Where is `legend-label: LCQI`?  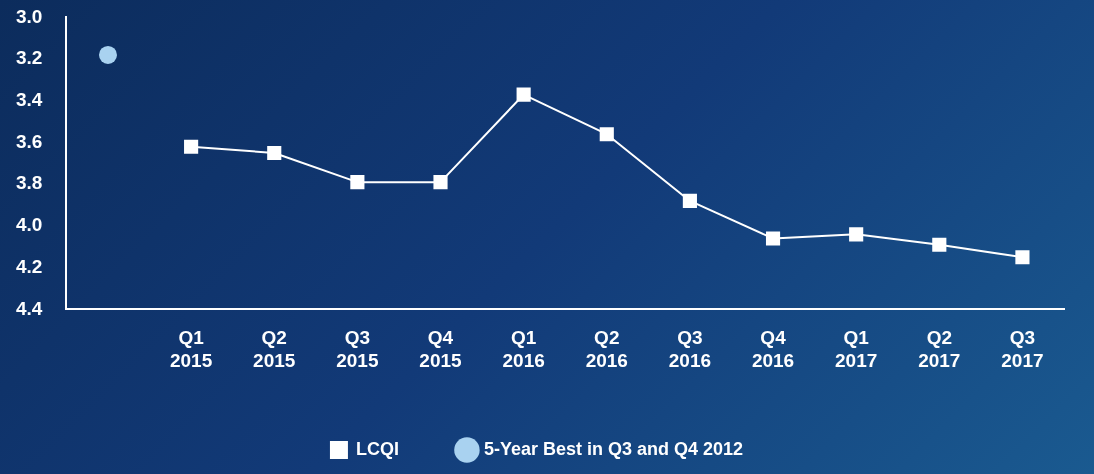 legend-label: LCQI is located at coordinates (377, 448).